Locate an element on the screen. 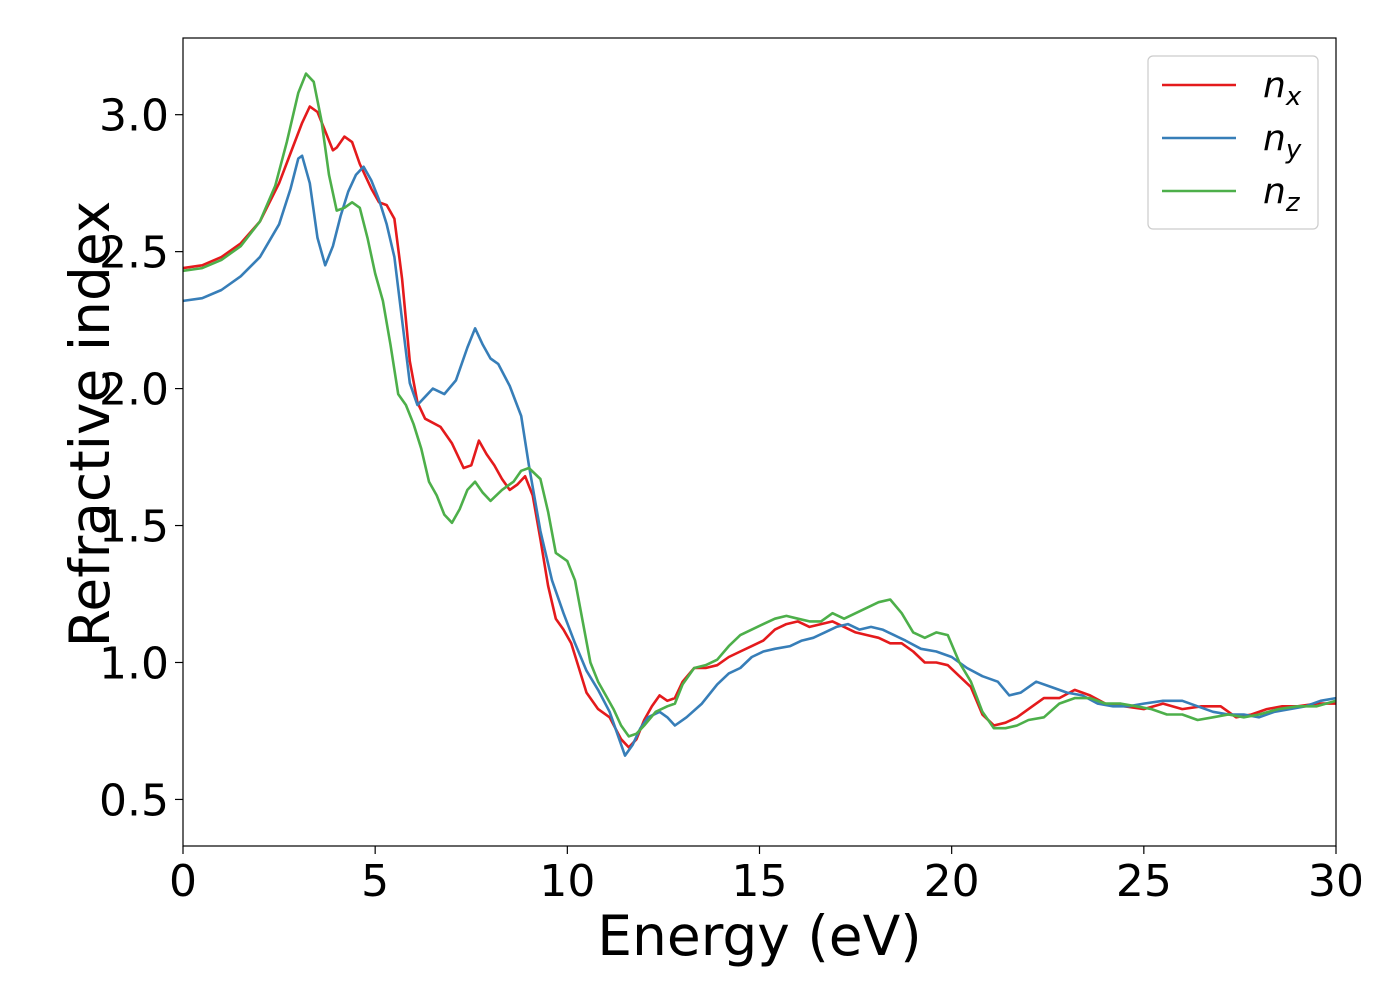 The height and width of the screenshot is (1000, 1400). x-tick-label: 0 is located at coordinates (183, 881).